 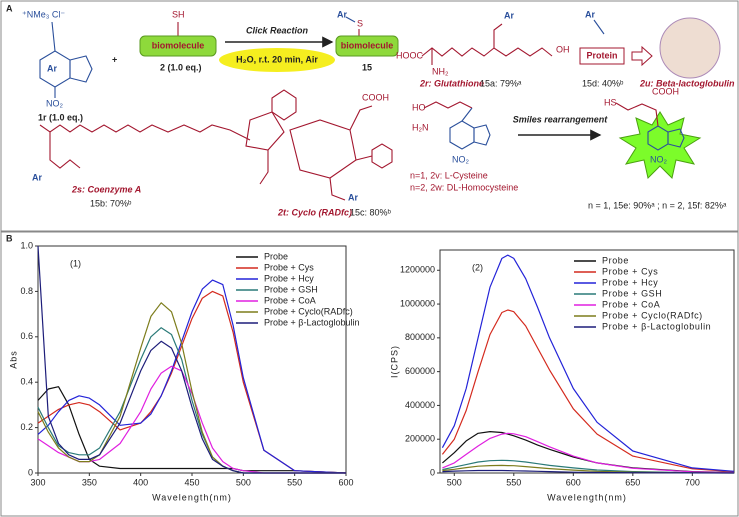 What do you see at coordinates (420, 127) in the screenshot?
I see `label: H₂N` at bounding box center [420, 127].